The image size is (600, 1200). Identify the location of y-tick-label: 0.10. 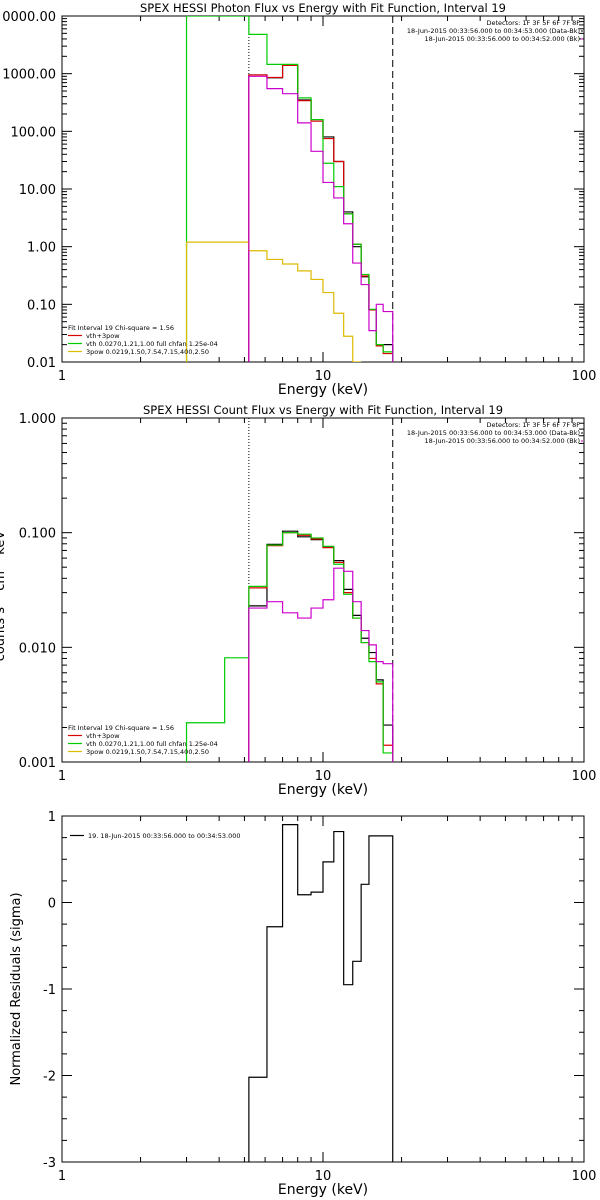
(41, 305).